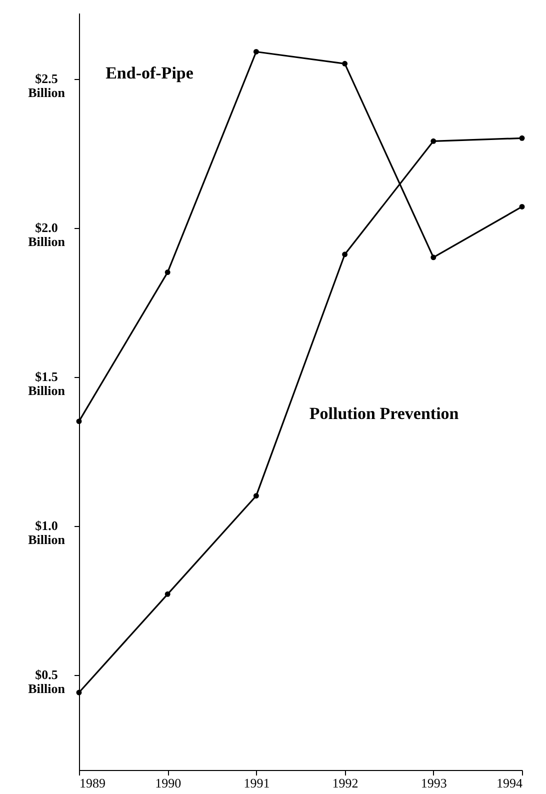 This screenshot has height=794, width=546. Describe the element at coordinates (93, 783) in the screenshot. I see `x-tick-label: 1989` at that location.